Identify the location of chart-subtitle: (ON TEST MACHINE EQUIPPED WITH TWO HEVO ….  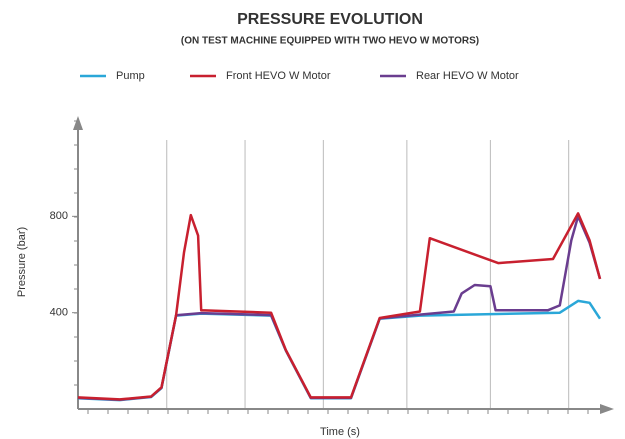
(330, 41).